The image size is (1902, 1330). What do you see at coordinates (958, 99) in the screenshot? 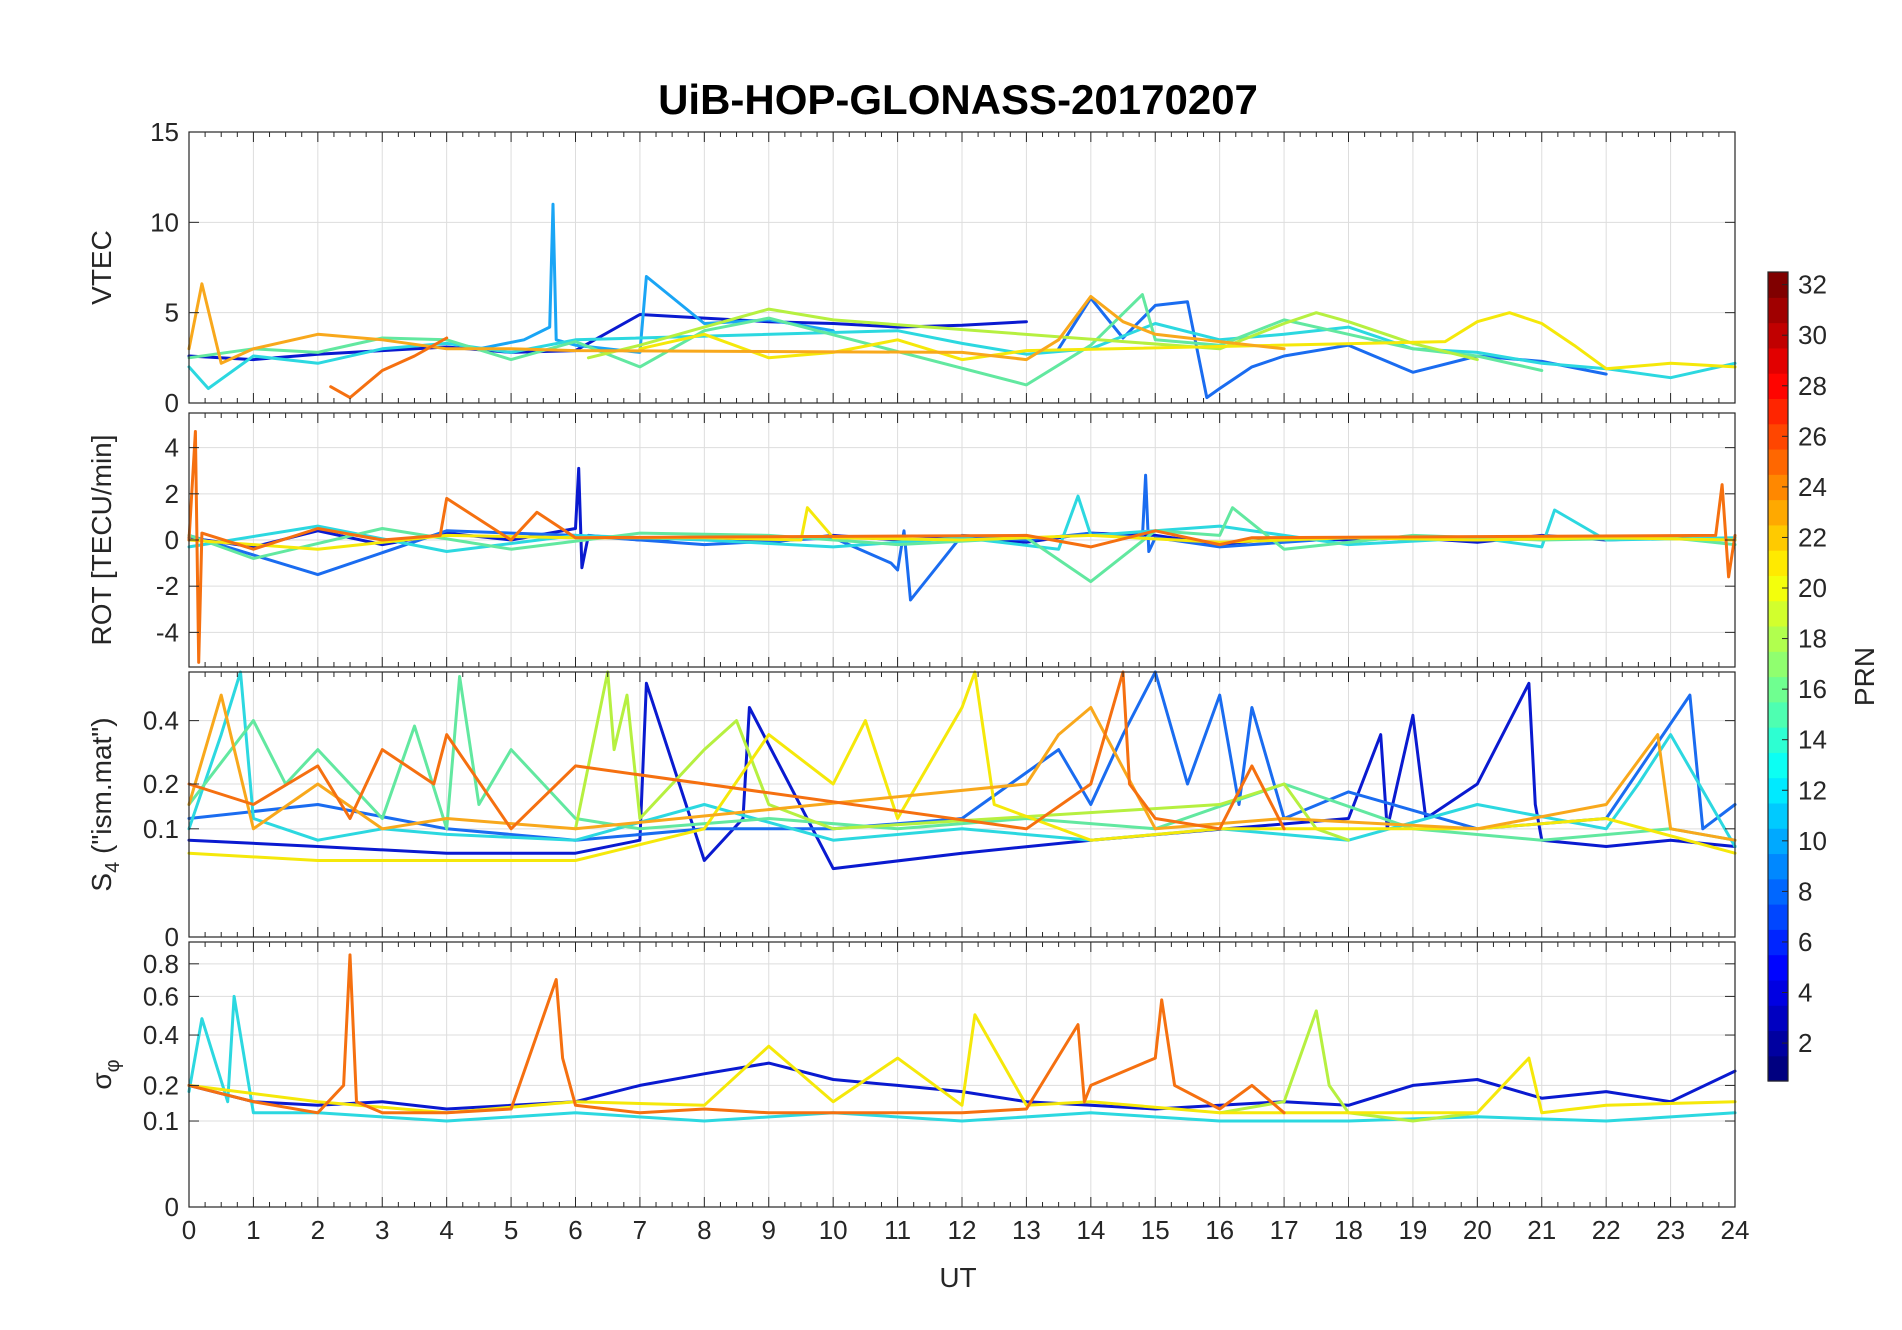
I see `chart-title: UiB-HOP-GLONASS-20170207` at bounding box center [958, 99].